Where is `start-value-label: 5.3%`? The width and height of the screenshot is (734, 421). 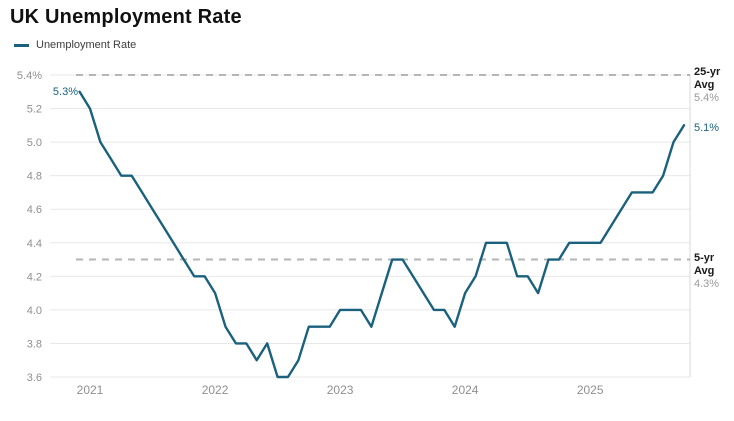 start-value-label: 5.3% is located at coordinates (65, 92).